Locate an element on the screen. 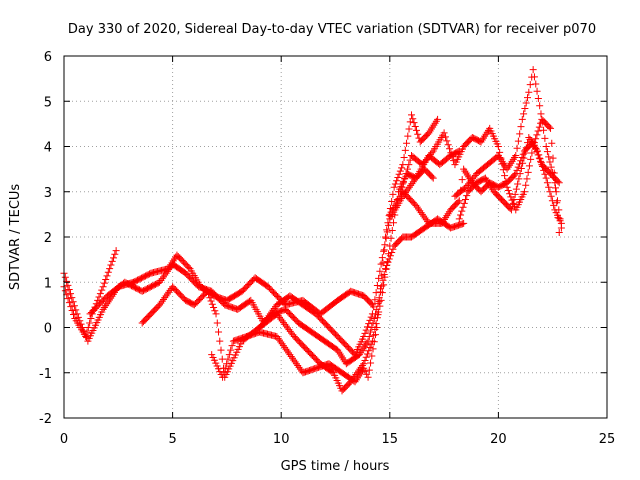  y-tick-label: 1 is located at coordinates (48, 283).